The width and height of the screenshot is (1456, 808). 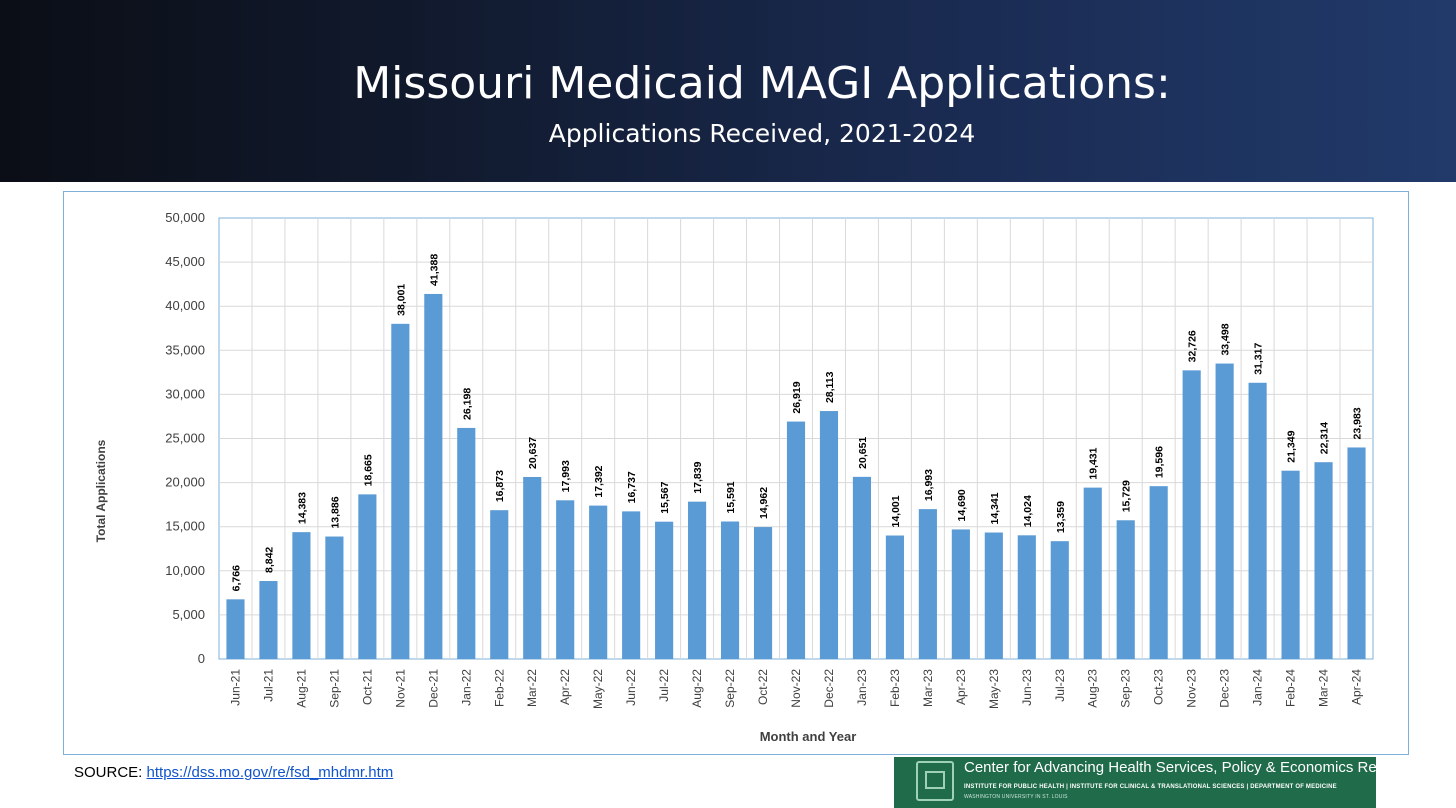 I want to click on x-tick-label: Jun-23, so click(x=1027, y=687).